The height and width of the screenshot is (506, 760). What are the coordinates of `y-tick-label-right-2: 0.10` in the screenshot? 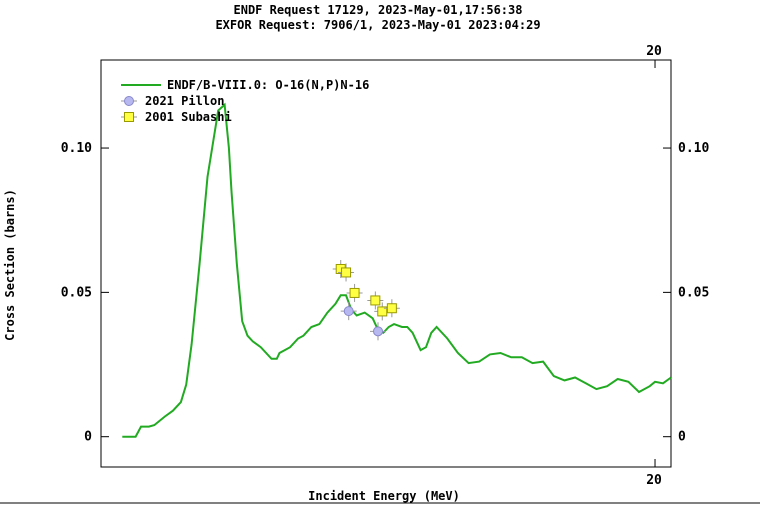 It's located at (693, 148).